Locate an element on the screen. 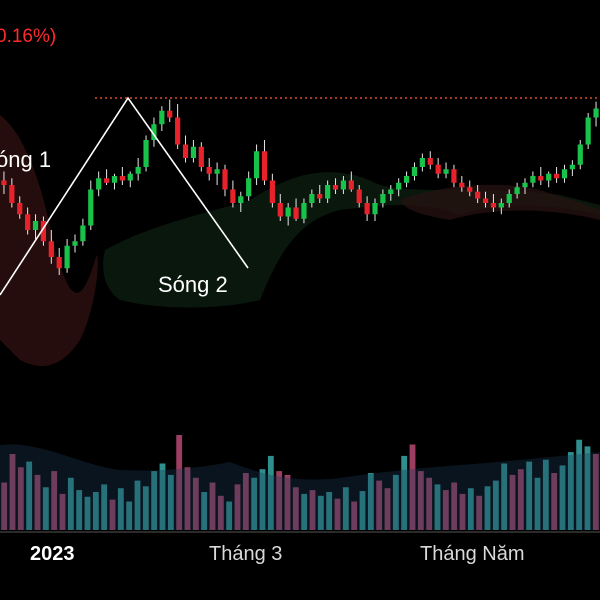  volume-ma-area is located at coordinates (300, 487).